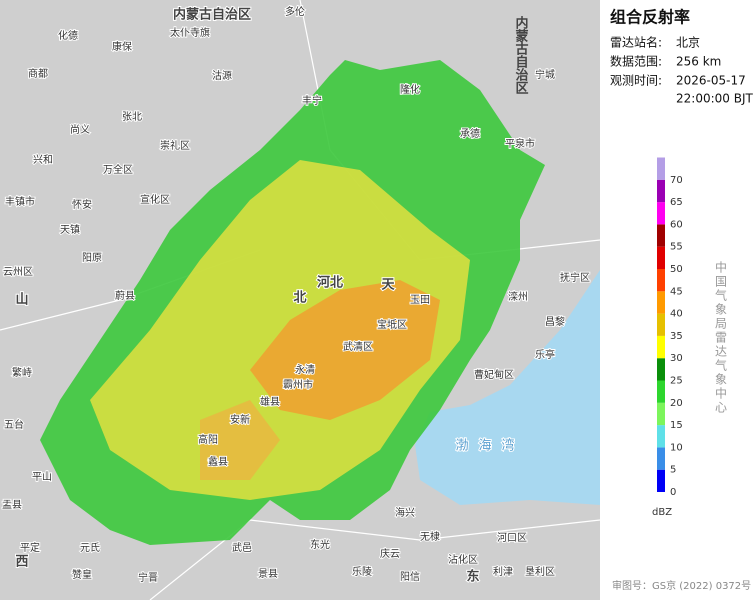  Describe the element at coordinates (676, 202) in the screenshot. I see `legend-tick-label: 65` at that location.